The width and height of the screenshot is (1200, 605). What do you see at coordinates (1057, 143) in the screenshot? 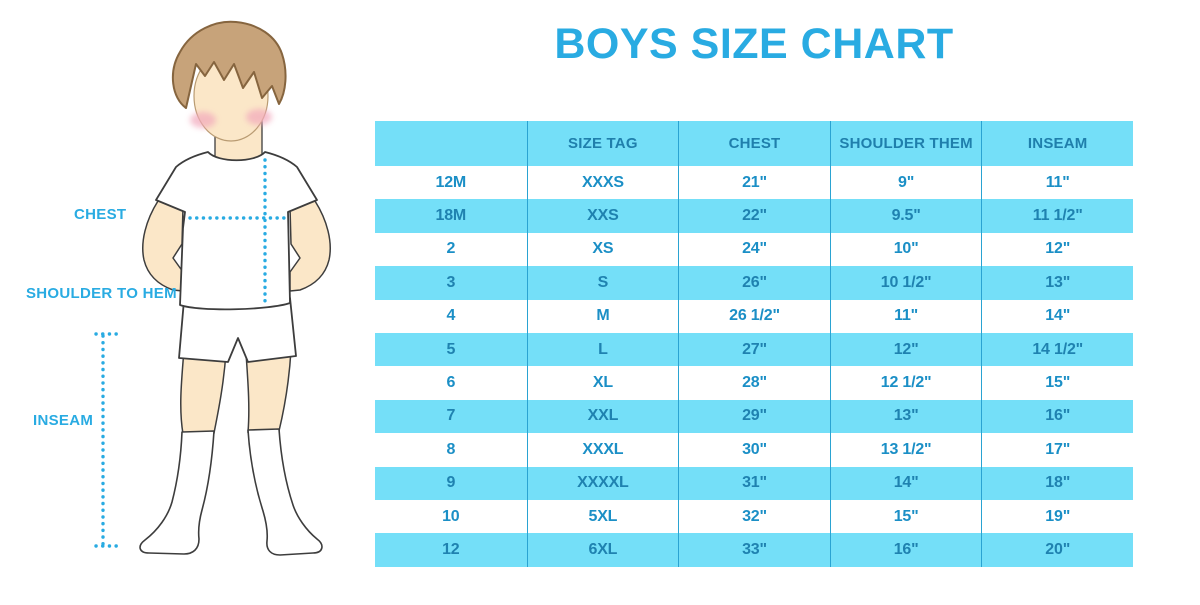
I see `column-header: INSEAM` at bounding box center [1057, 143].